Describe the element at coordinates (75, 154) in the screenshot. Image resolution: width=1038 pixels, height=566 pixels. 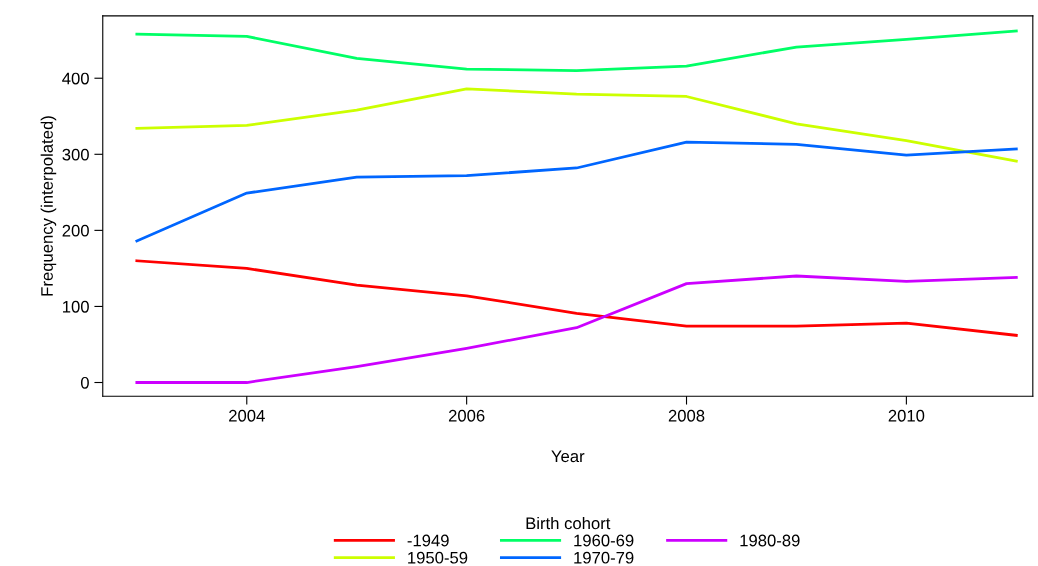
I see `y-tick-label: 300` at that location.